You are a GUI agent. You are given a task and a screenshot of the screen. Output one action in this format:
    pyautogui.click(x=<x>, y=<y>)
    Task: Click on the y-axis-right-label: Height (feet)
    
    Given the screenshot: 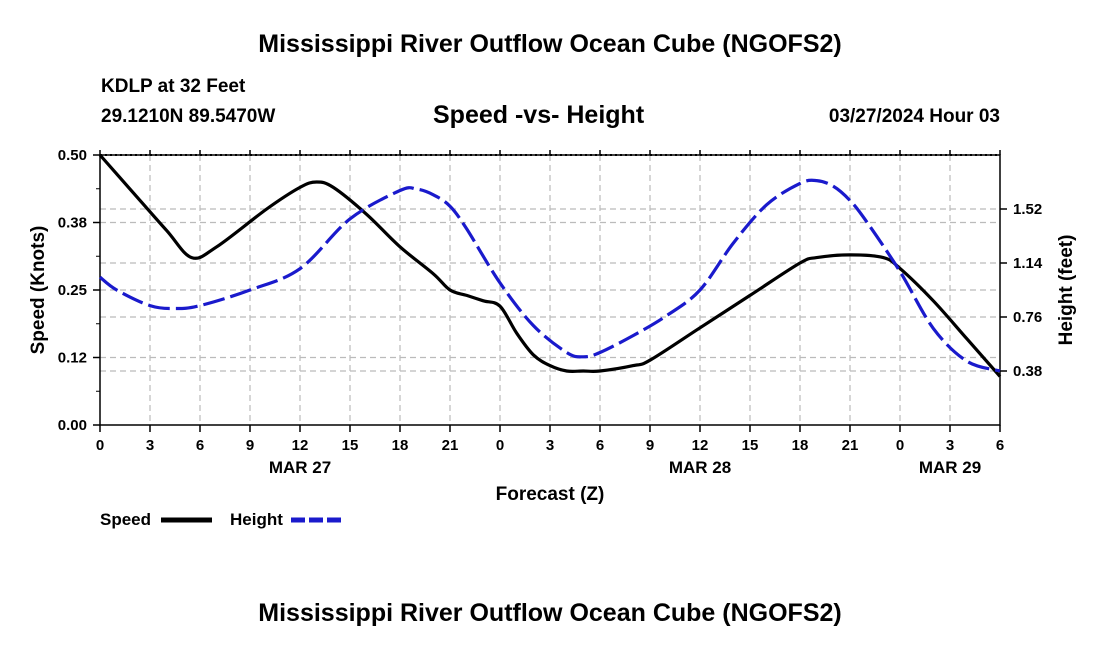 What is the action you would take?
    pyautogui.click(x=1066, y=290)
    